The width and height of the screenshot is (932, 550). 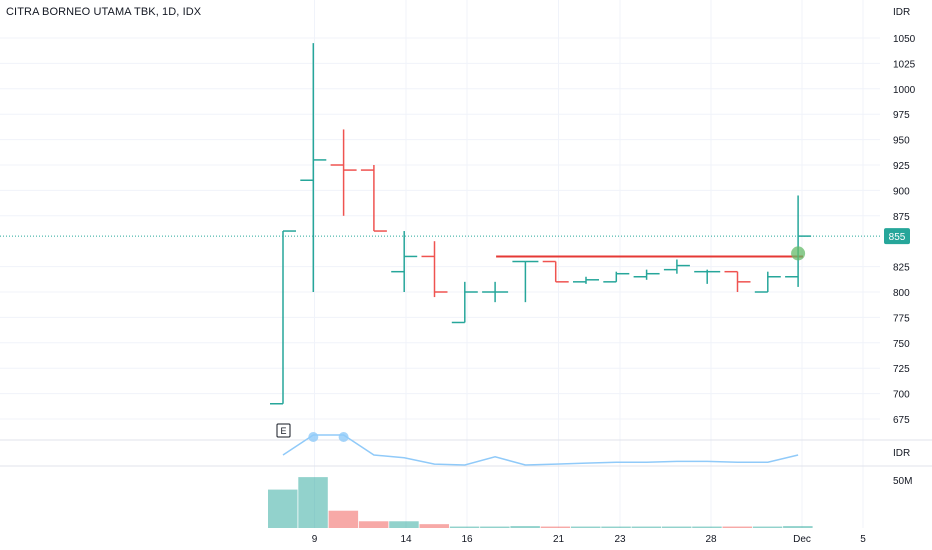 I want to click on indicator-line, so click(x=540, y=450).